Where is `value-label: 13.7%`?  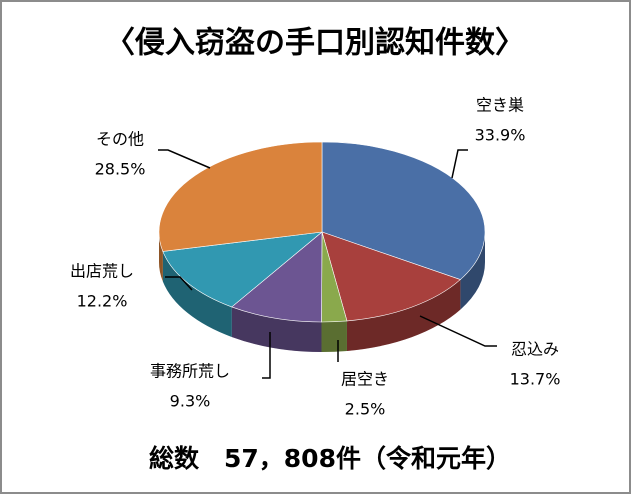
value-label: 13.7% is located at coordinates (535, 379).